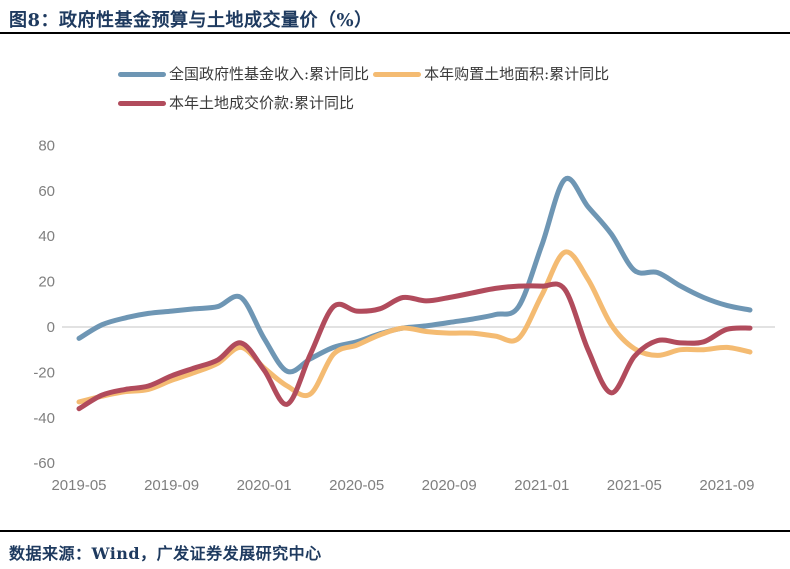  I want to click on x-axis-tick-label: 2021-05, so click(634, 485).